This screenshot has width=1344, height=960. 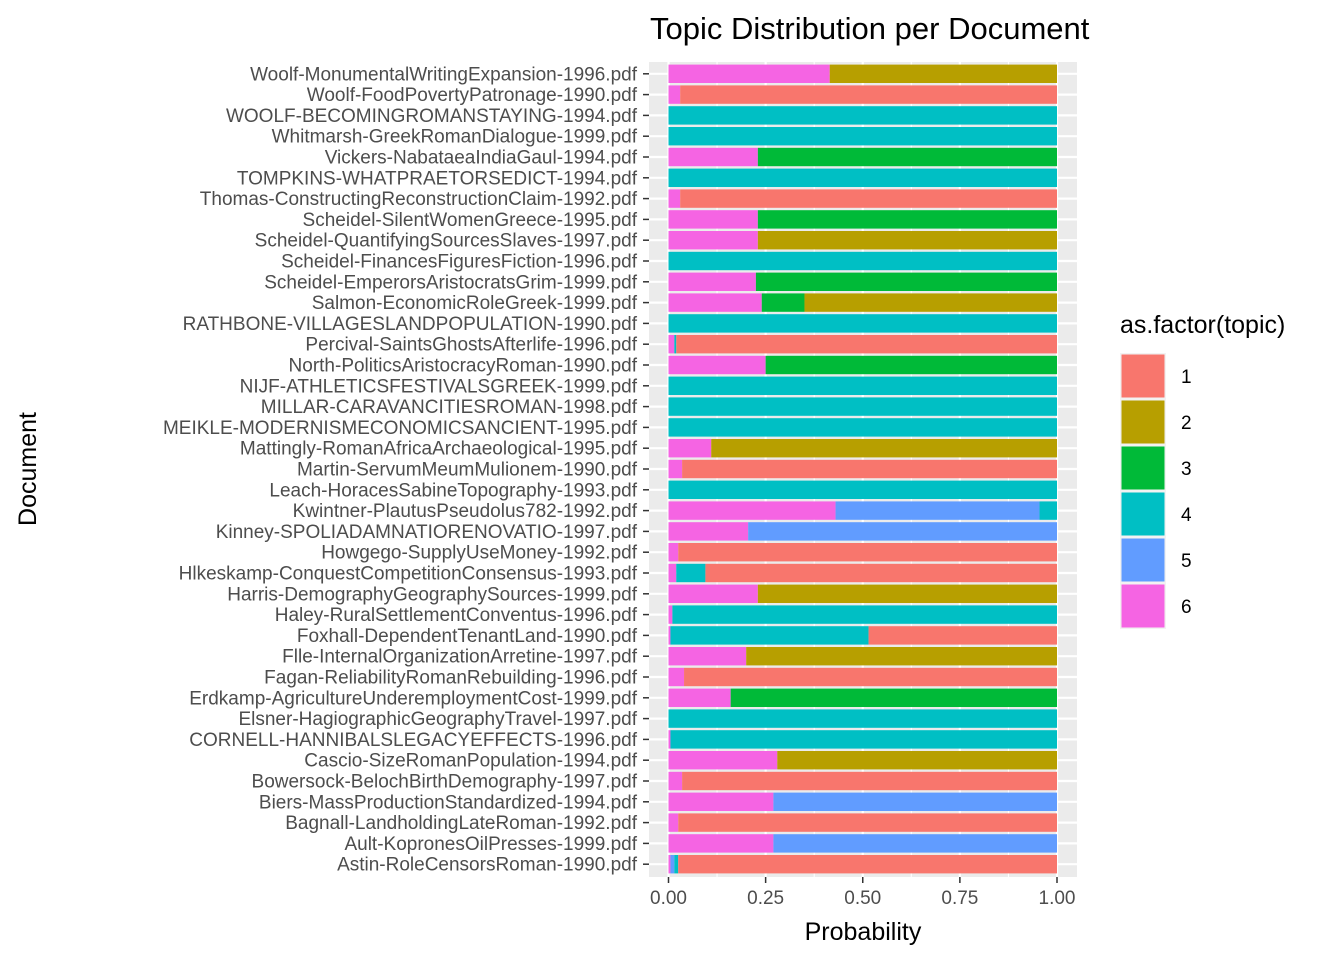 What do you see at coordinates (1186, 423) in the screenshot?
I see `legend-label: 2` at bounding box center [1186, 423].